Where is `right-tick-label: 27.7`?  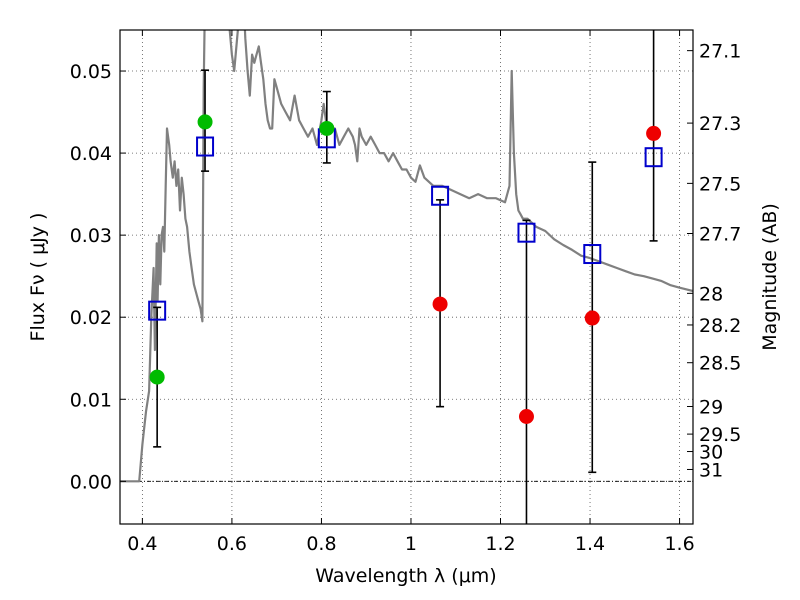 right-tick-label: 27.7 is located at coordinates (720, 234).